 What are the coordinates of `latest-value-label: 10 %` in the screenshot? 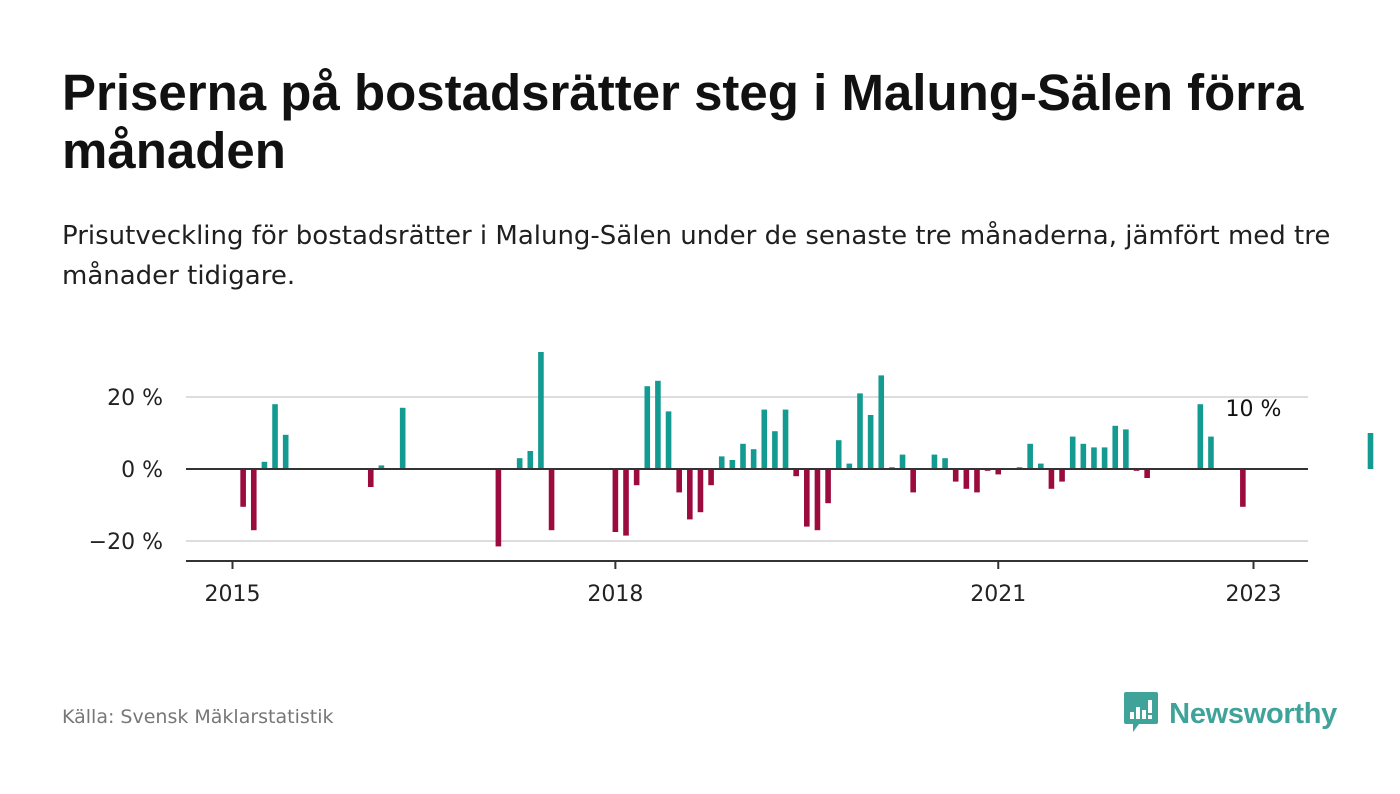 It's located at (1254, 409).